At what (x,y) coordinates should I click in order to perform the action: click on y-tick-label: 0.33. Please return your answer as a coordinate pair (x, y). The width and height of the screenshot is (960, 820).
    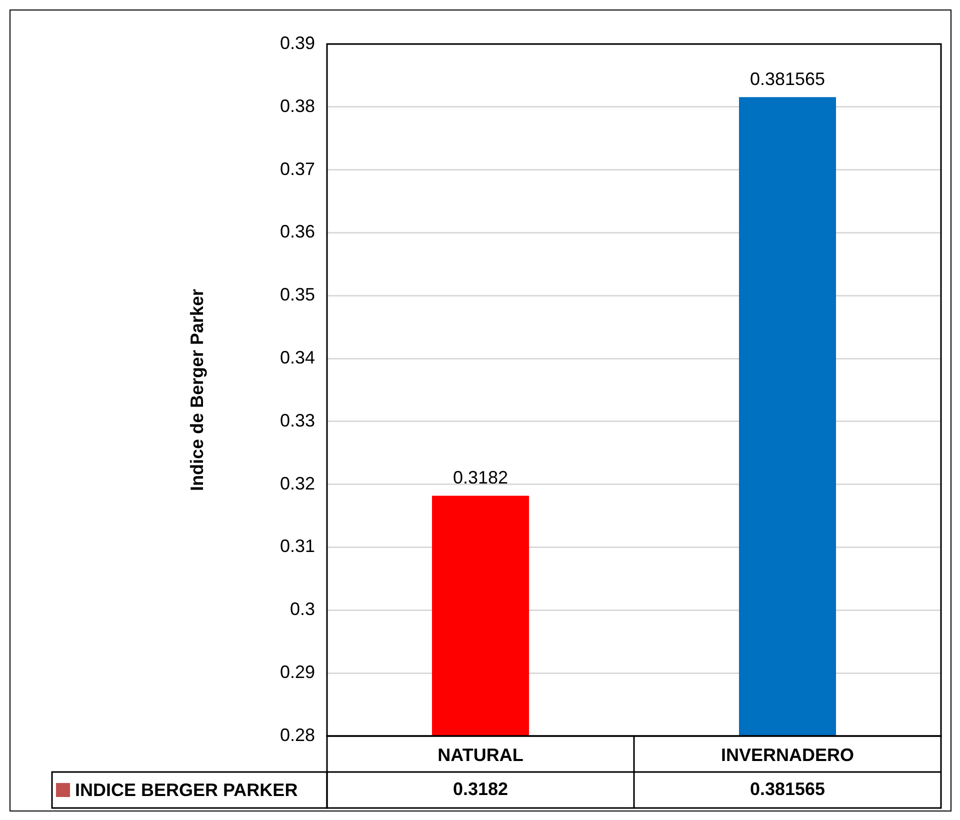
    Looking at the image, I should click on (297, 420).